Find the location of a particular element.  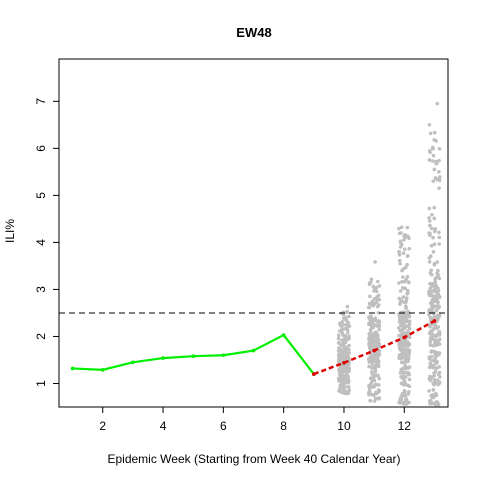

x-tick-label: 10 is located at coordinates (344, 426).